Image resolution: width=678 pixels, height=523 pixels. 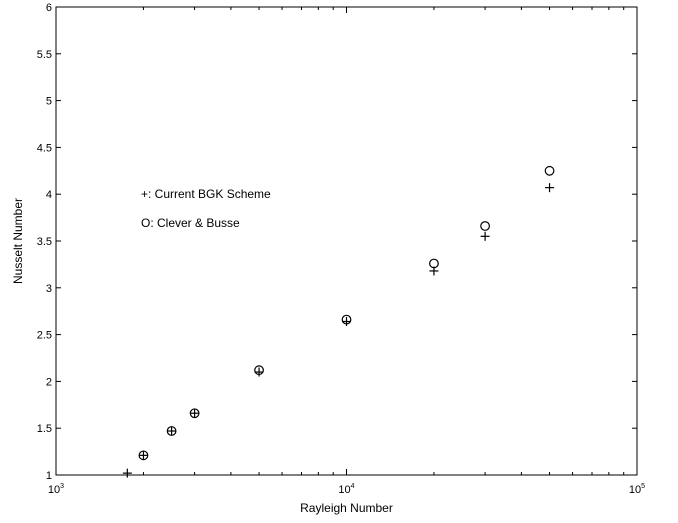 I want to click on x-tick-label: 10³, so click(x=56, y=489).